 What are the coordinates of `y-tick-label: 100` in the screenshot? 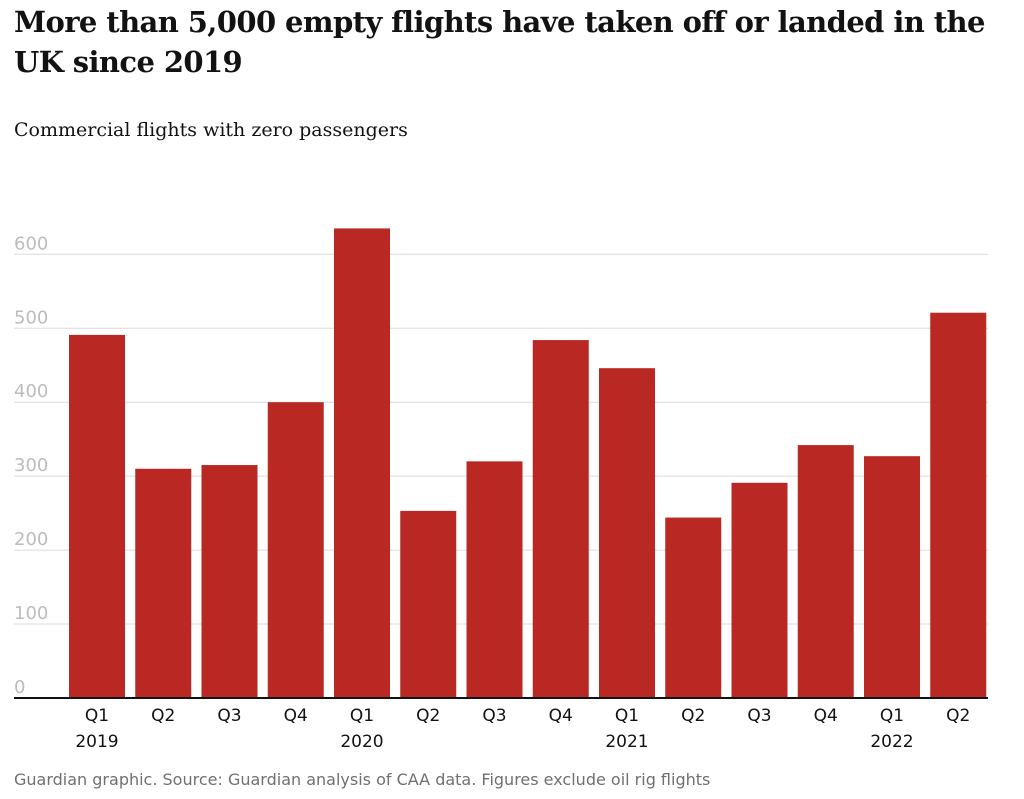 It's located at (31, 613).